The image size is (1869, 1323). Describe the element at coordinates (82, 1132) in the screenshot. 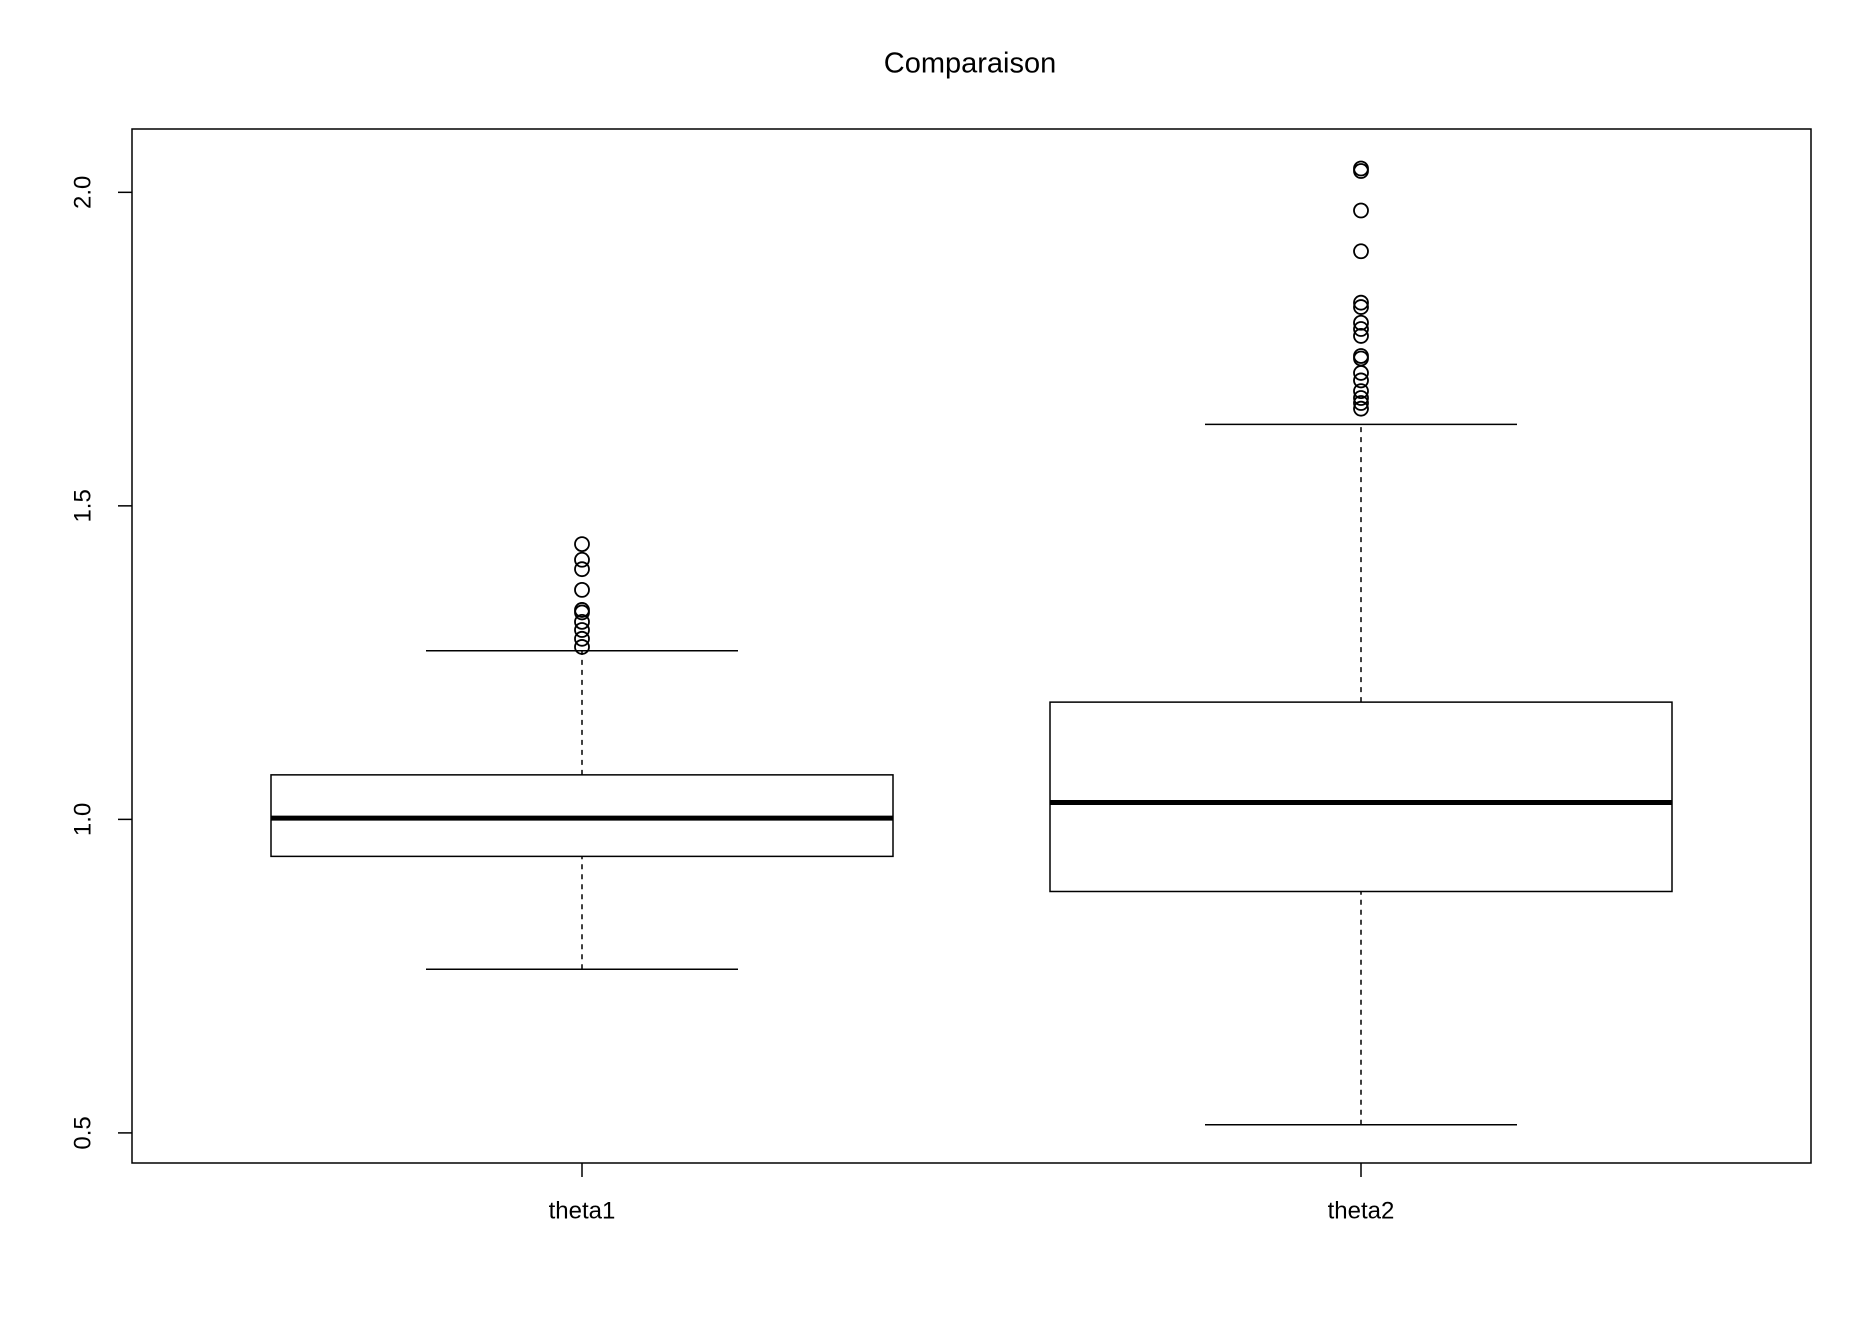

I see `y-tick-label: 0.5` at that location.